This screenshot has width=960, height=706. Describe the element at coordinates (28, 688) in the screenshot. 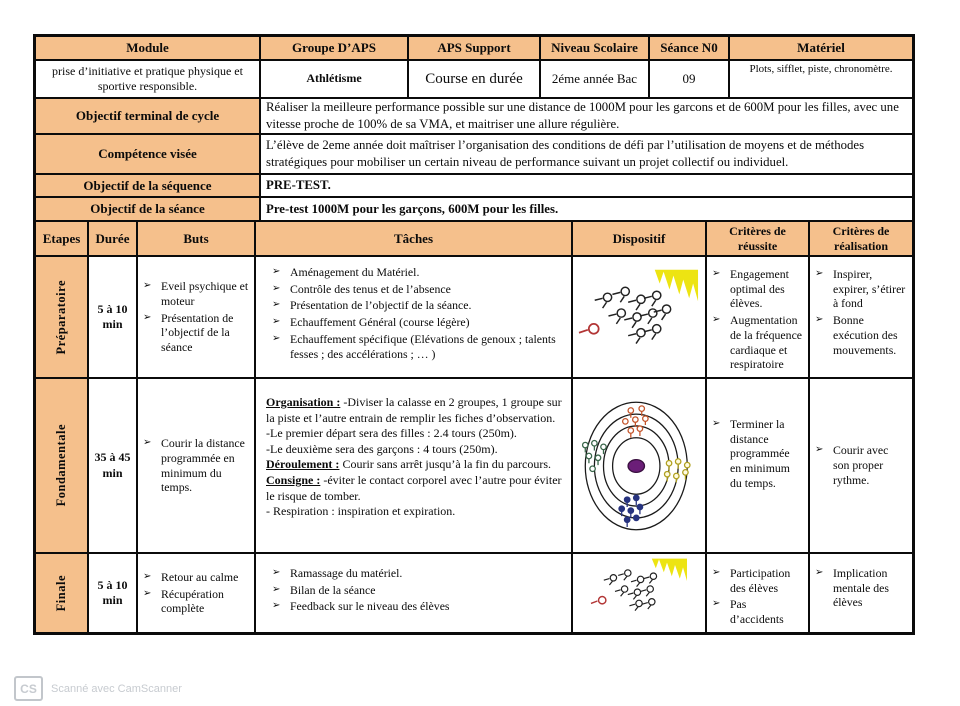

I see `camscanner-logo-icon: CS` at that location.